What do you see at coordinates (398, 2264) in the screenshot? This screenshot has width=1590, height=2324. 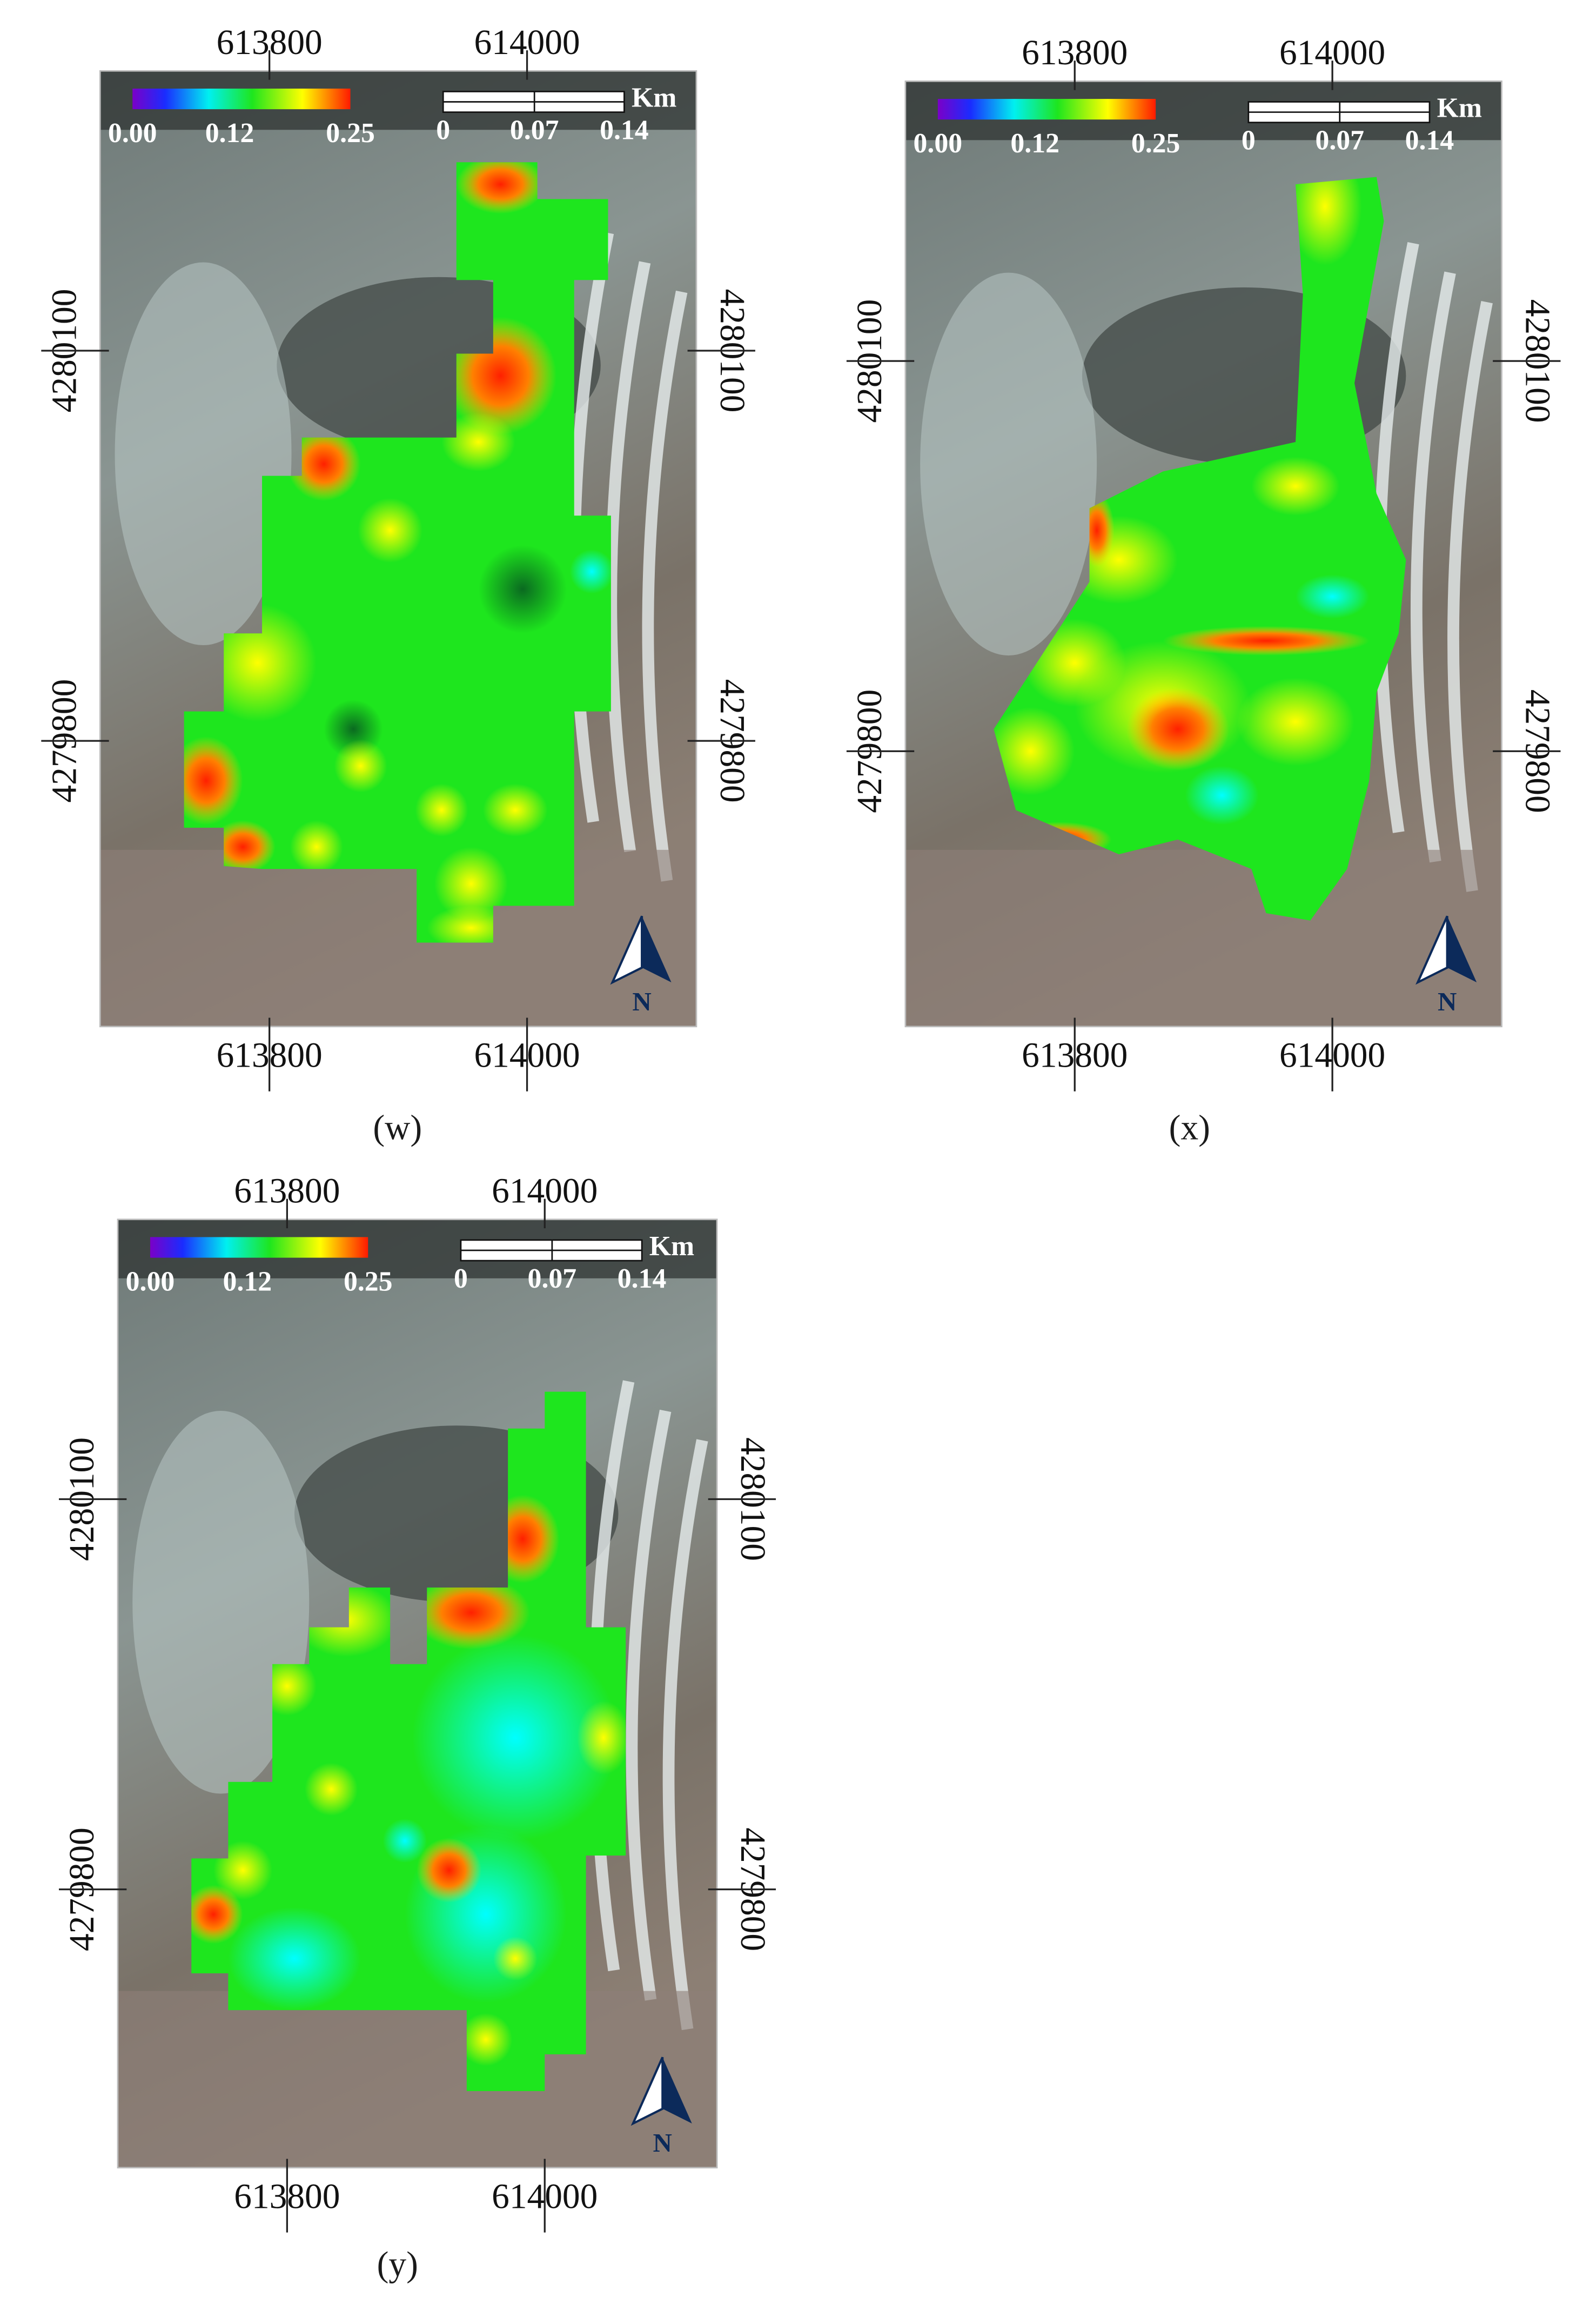 I see `panel-label: (y)` at bounding box center [398, 2264].